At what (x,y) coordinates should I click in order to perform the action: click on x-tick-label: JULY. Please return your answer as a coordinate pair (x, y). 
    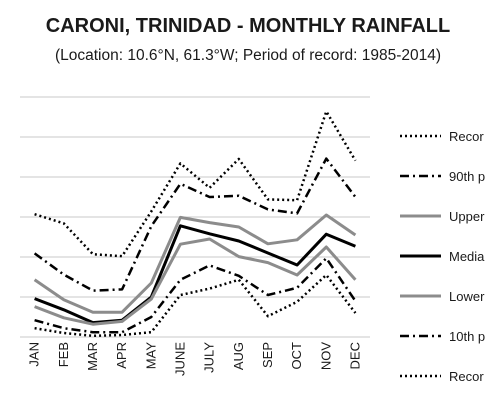
    Looking at the image, I should click on (209, 357).